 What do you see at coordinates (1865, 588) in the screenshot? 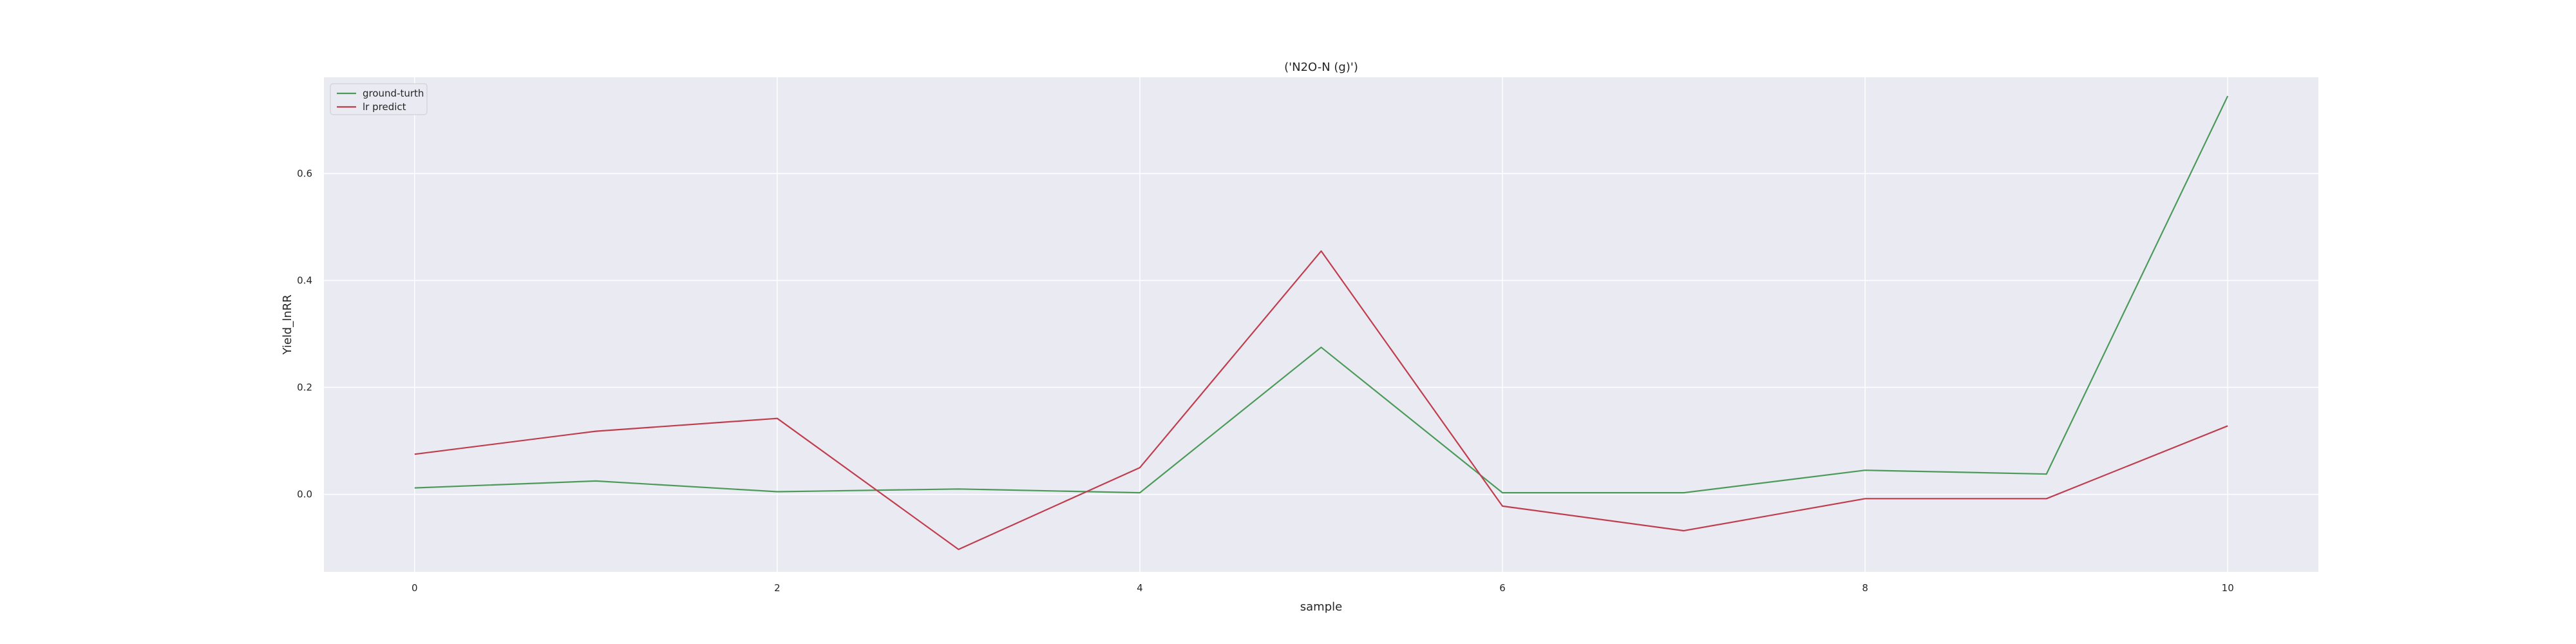
I see `x-tick-label: 8` at bounding box center [1865, 588].